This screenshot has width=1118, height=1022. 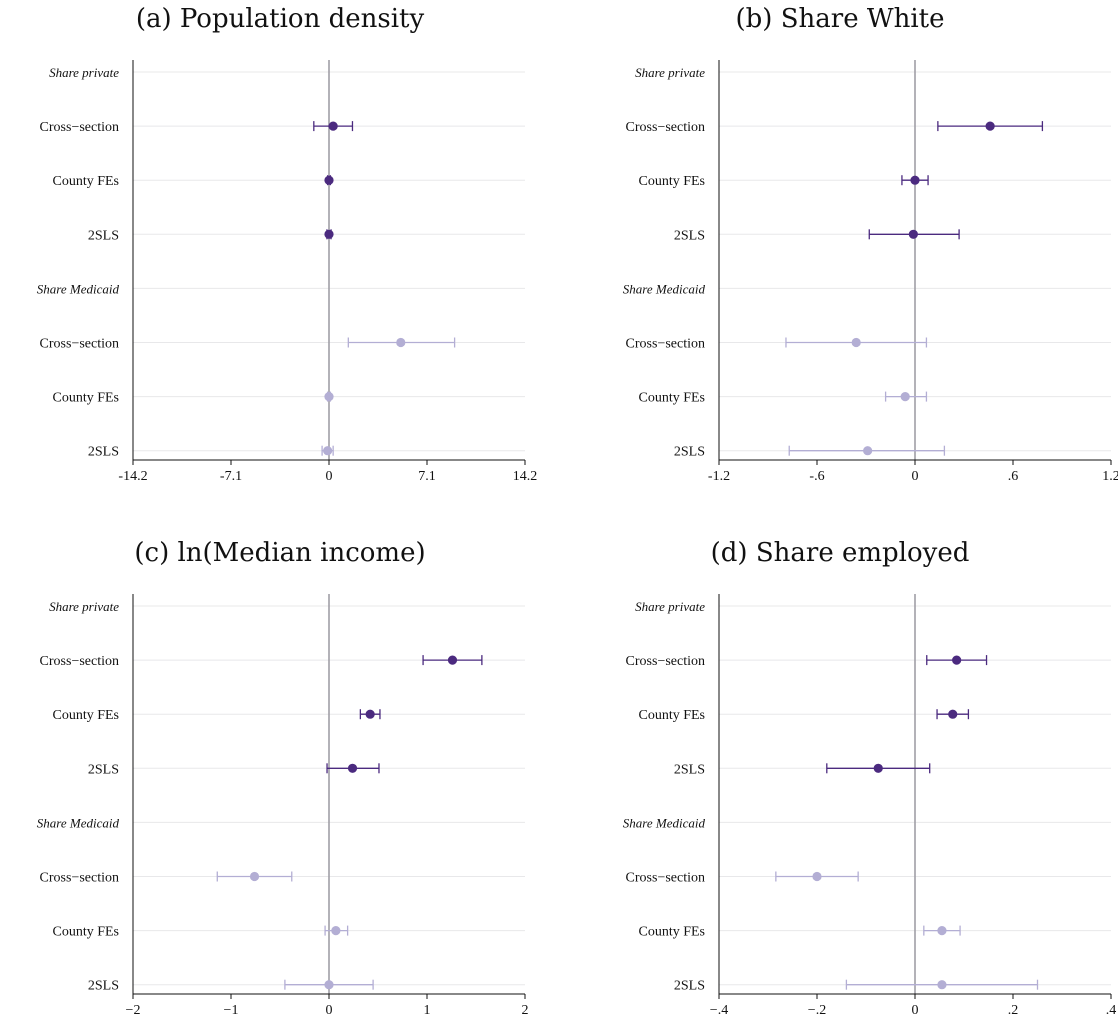 What do you see at coordinates (670, 72) in the screenshot?
I see `panel-b-group-label-0: Share private` at bounding box center [670, 72].